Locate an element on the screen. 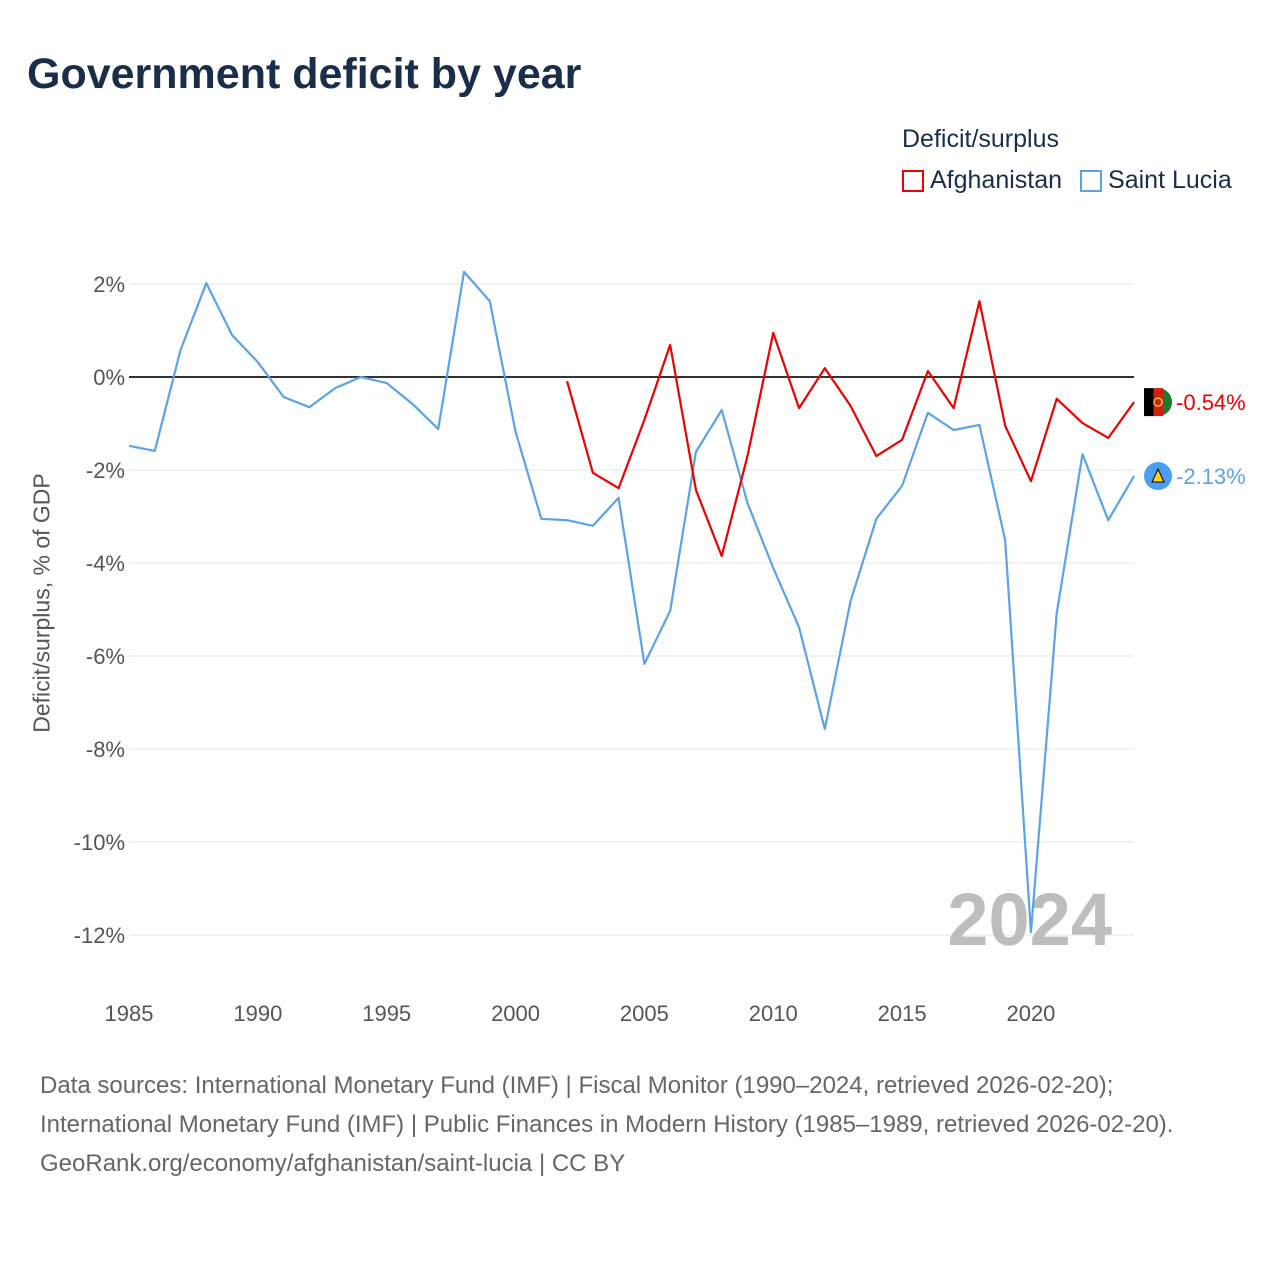 The width and height of the screenshot is (1280, 1280). x-tick-label: 1995 is located at coordinates (386, 1013).